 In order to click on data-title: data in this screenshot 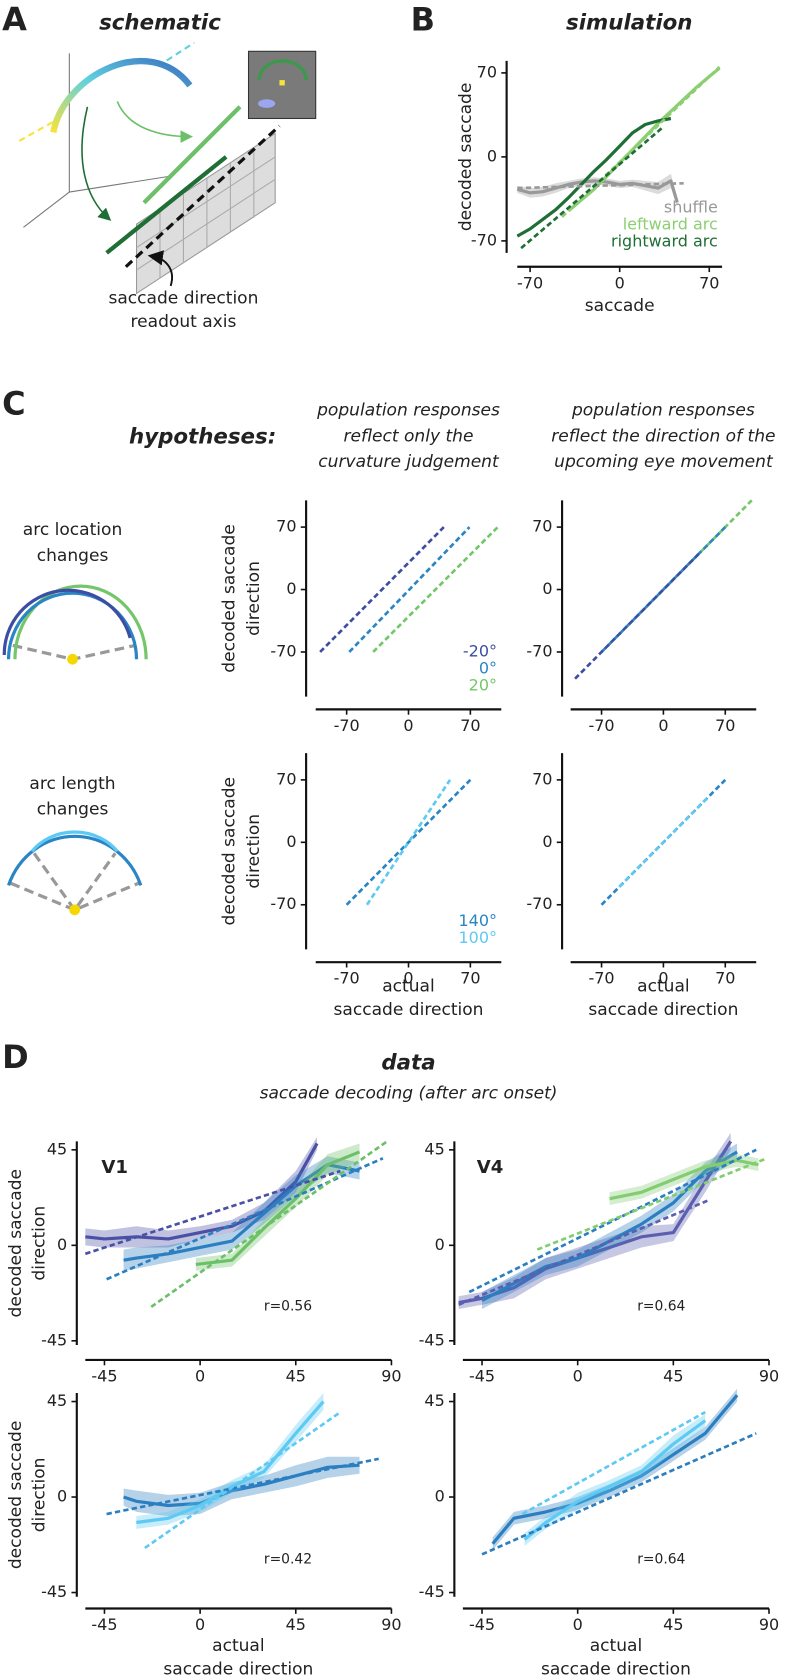, I will do `click(408, 1062)`.